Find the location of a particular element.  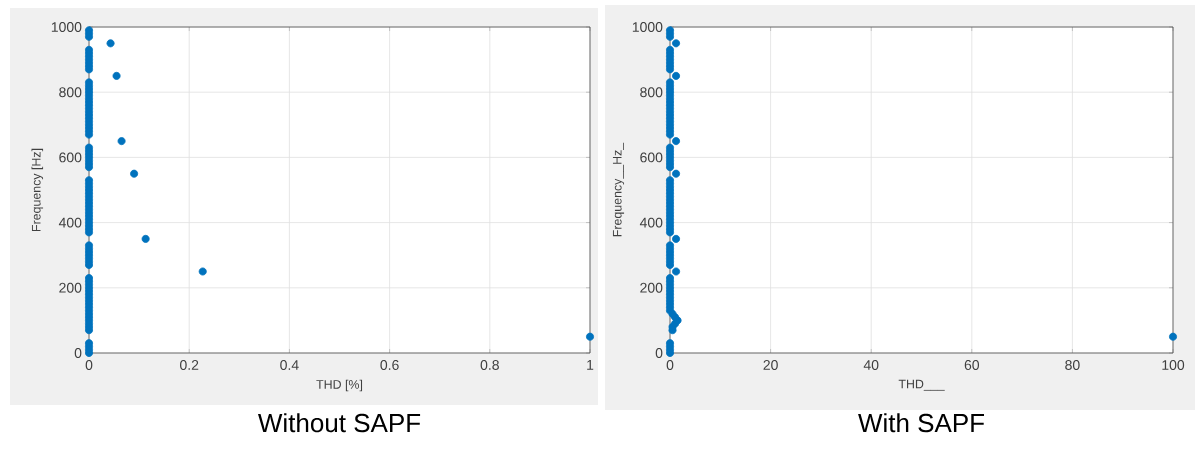

x-tick-label: 20 is located at coordinates (770, 365).